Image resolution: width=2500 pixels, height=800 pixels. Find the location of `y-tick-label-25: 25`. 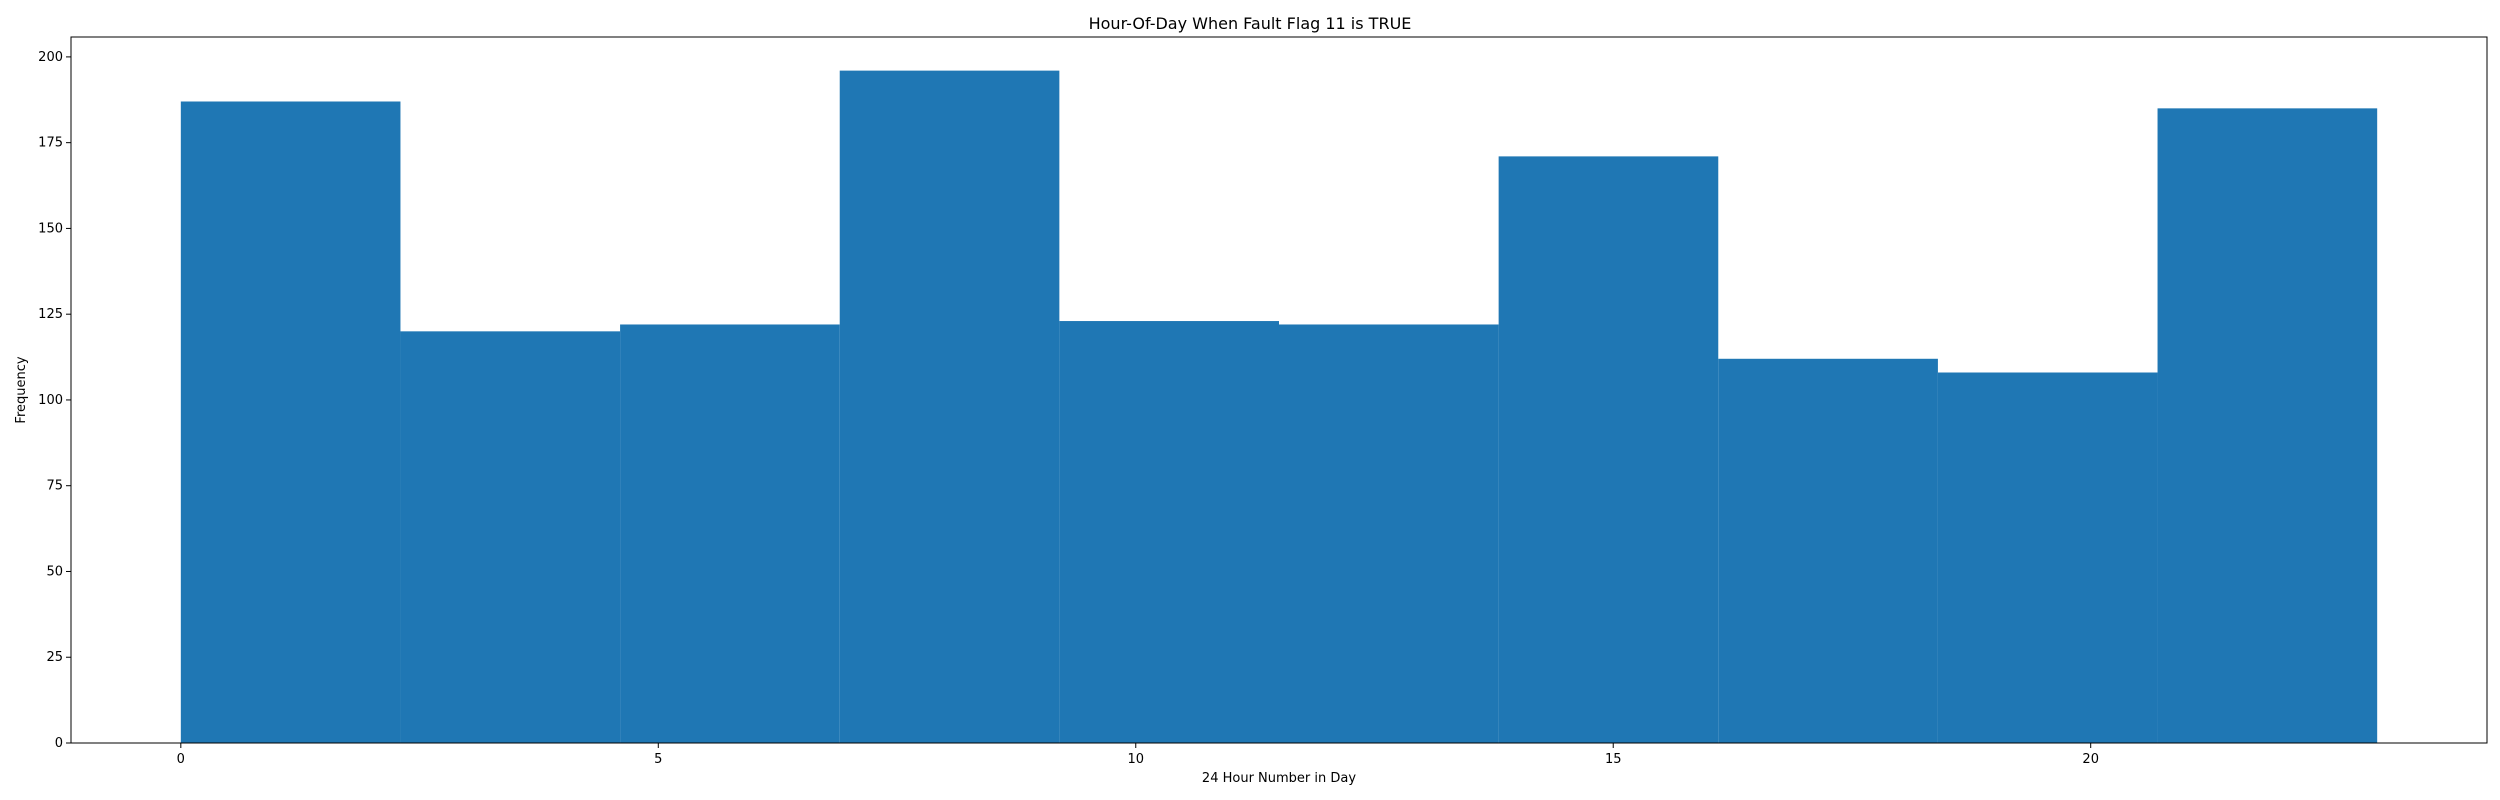

y-tick-label-25: 25 is located at coordinates (54, 657).